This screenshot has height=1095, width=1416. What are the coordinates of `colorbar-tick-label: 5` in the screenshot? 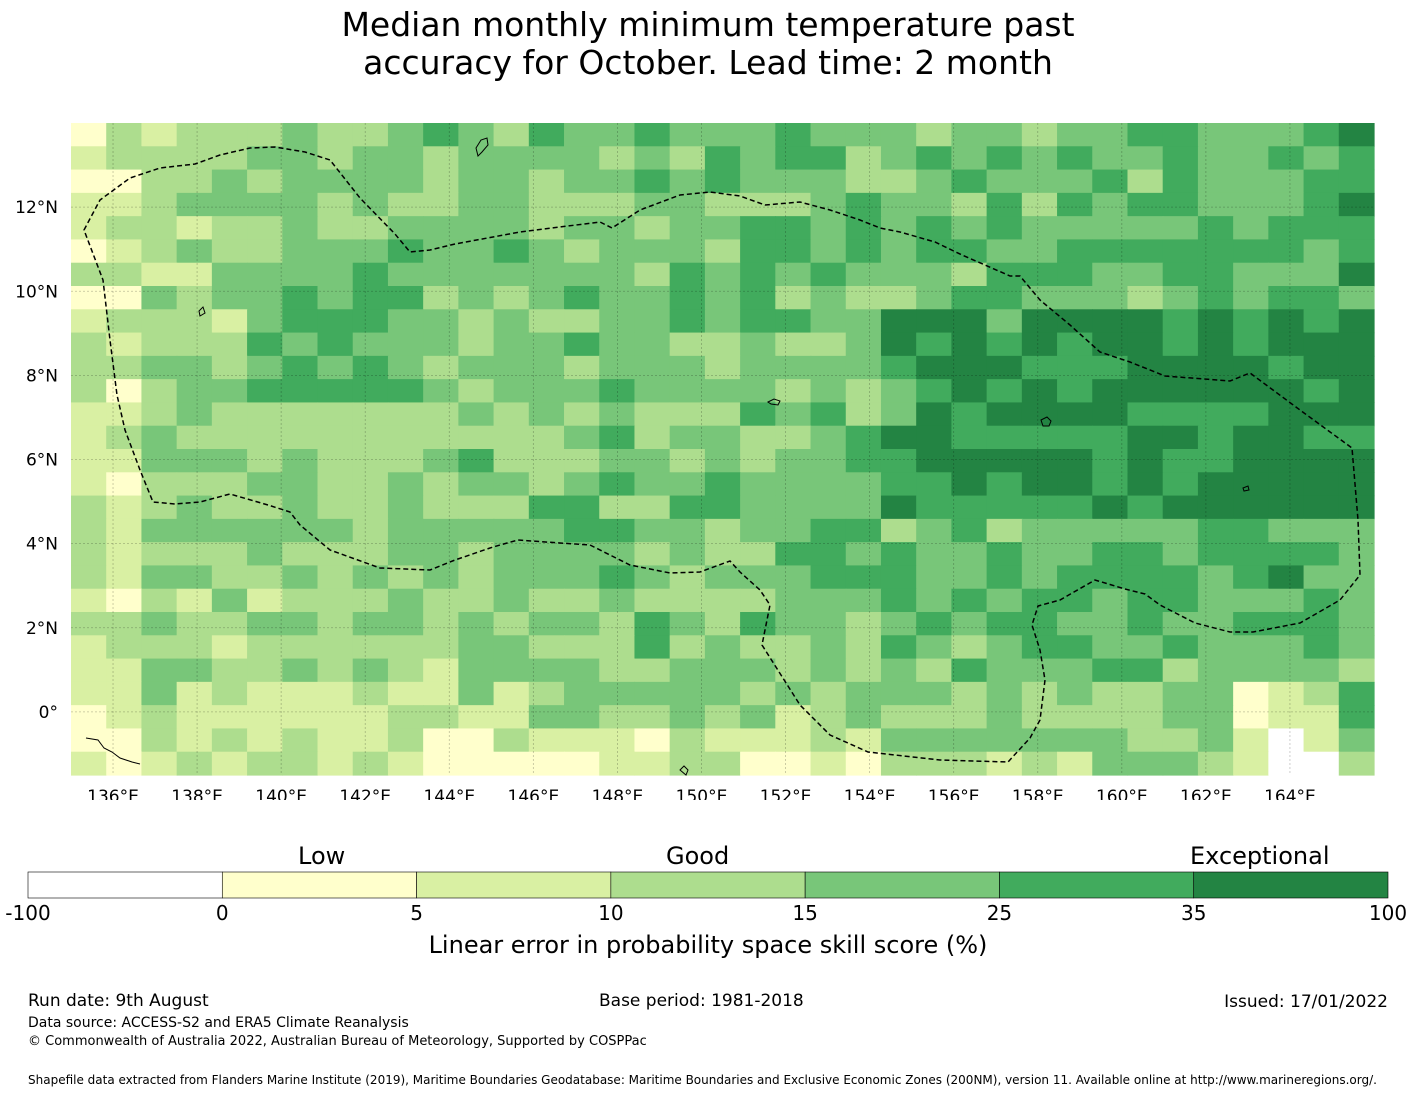 It's located at (416, 913).